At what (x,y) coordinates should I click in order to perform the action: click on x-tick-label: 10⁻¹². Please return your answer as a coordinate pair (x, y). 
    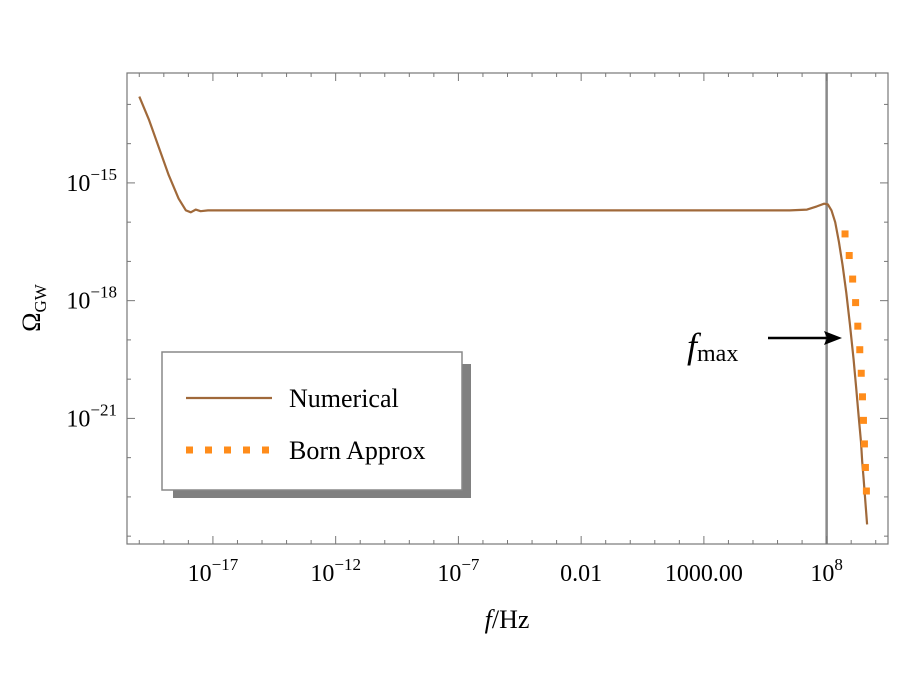
    Looking at the image, I should click on (335, 571).